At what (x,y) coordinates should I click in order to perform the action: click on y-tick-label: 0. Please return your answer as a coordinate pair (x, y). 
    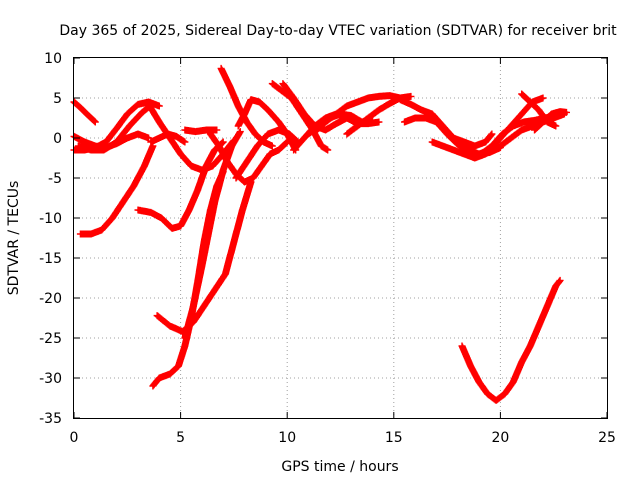
    Looking at the image, I should click on (57, 139).